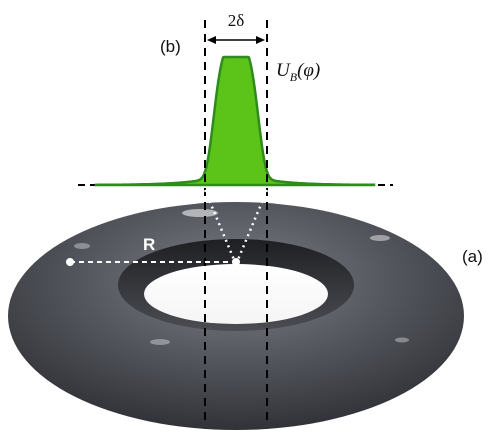 This screenshot has height=436, width=490. I want to click on torus-highlight-right, so click(380, 238).